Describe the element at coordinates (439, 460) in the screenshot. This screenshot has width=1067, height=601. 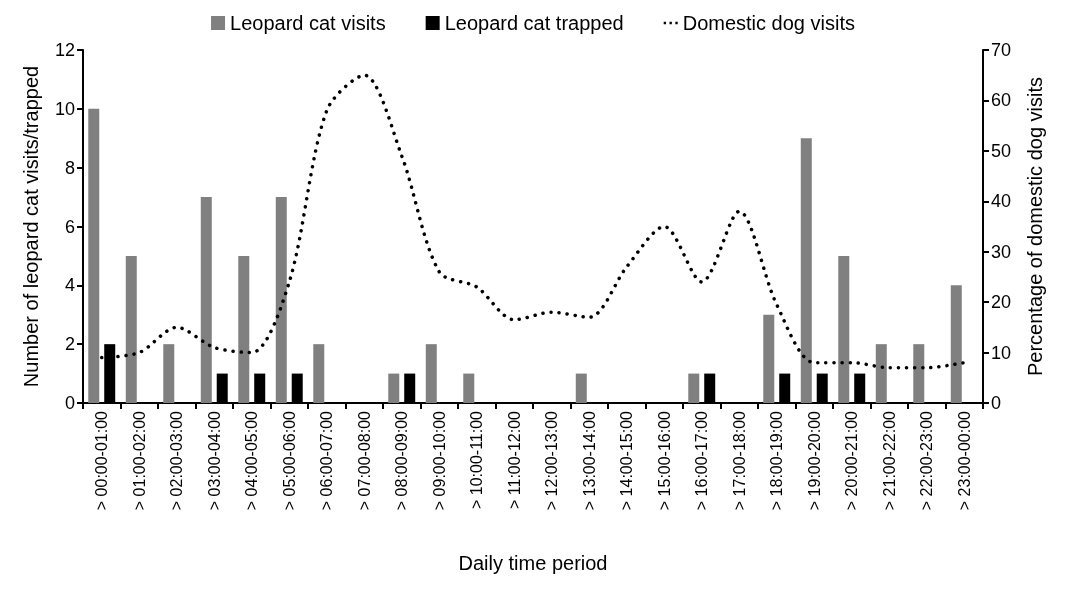
I see `x-tick-label: > 09:00-10:00` at that location.